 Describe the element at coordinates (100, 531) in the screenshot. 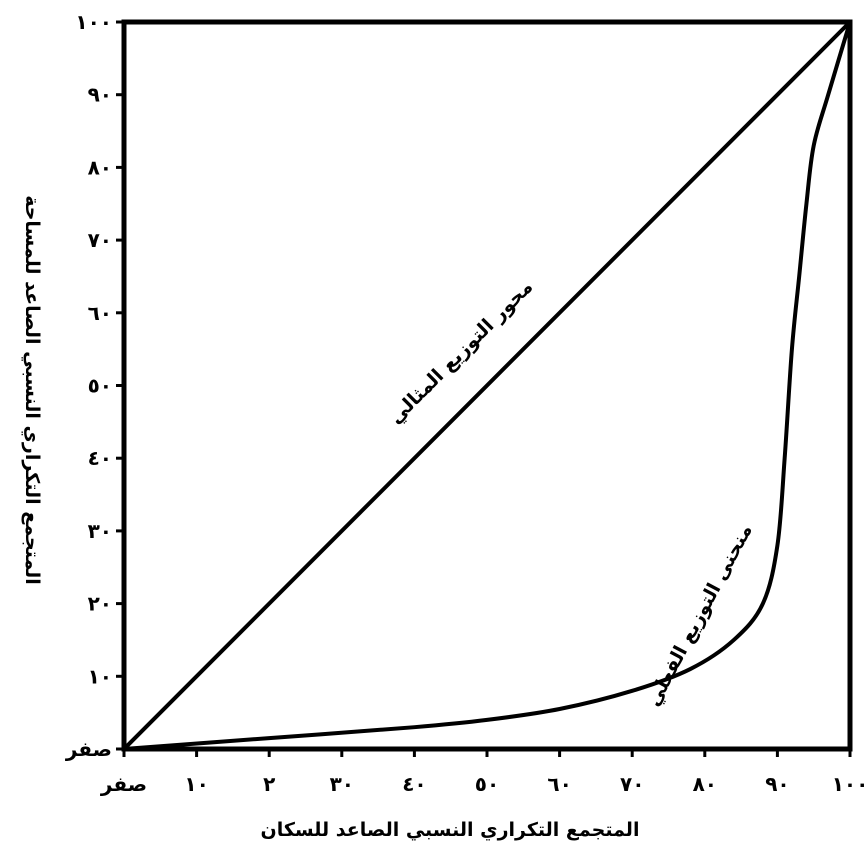

I see `y-tick-label: ٣٠` at that location.